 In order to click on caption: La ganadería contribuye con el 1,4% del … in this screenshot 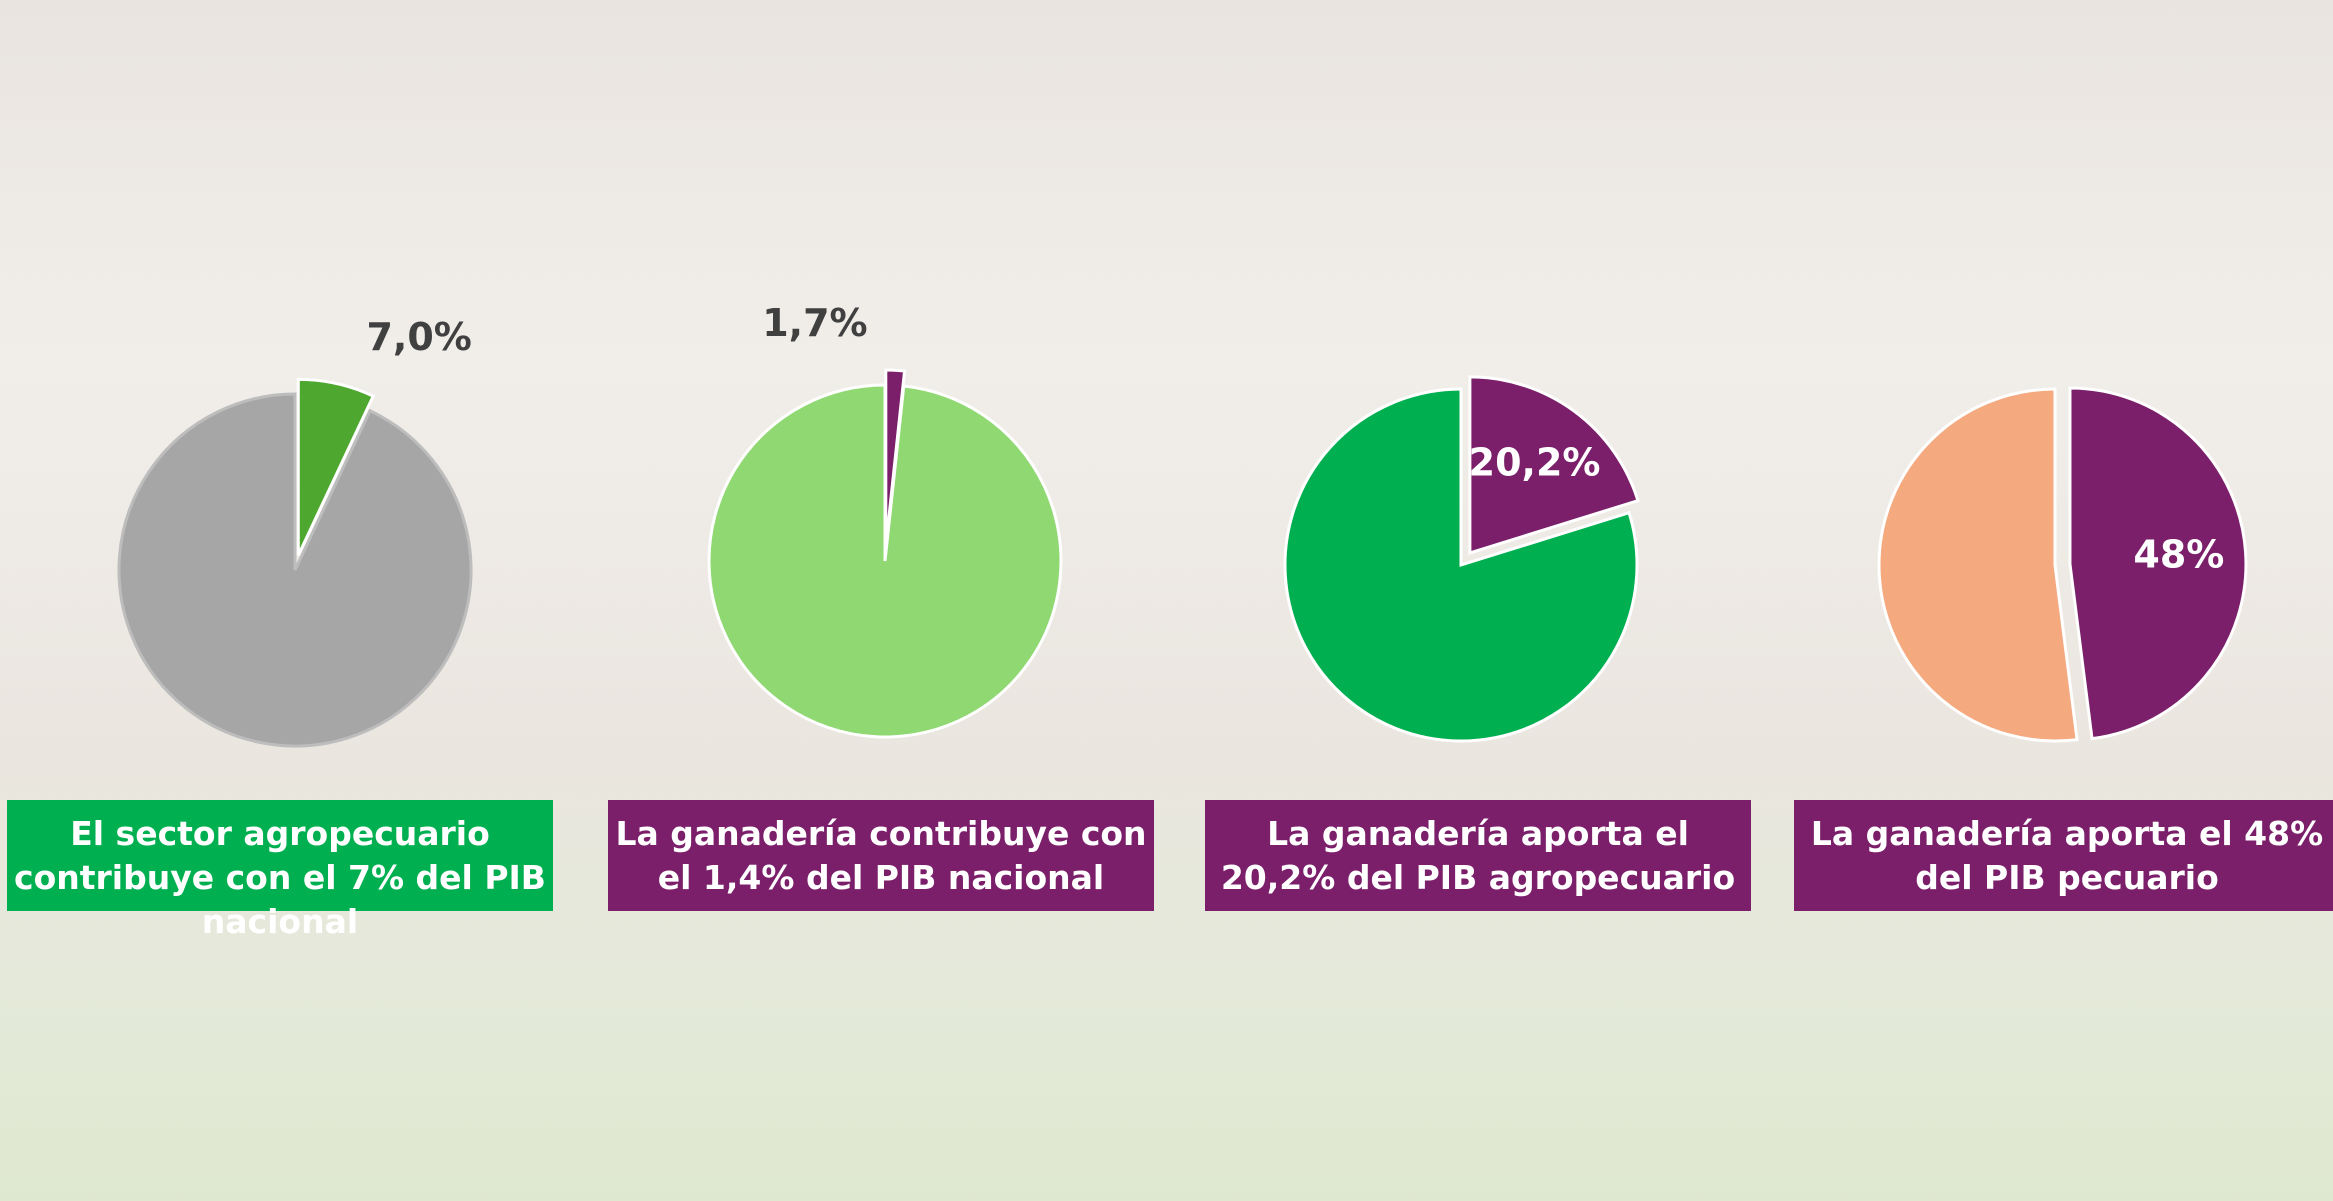, I will do `click(881, 855)`.